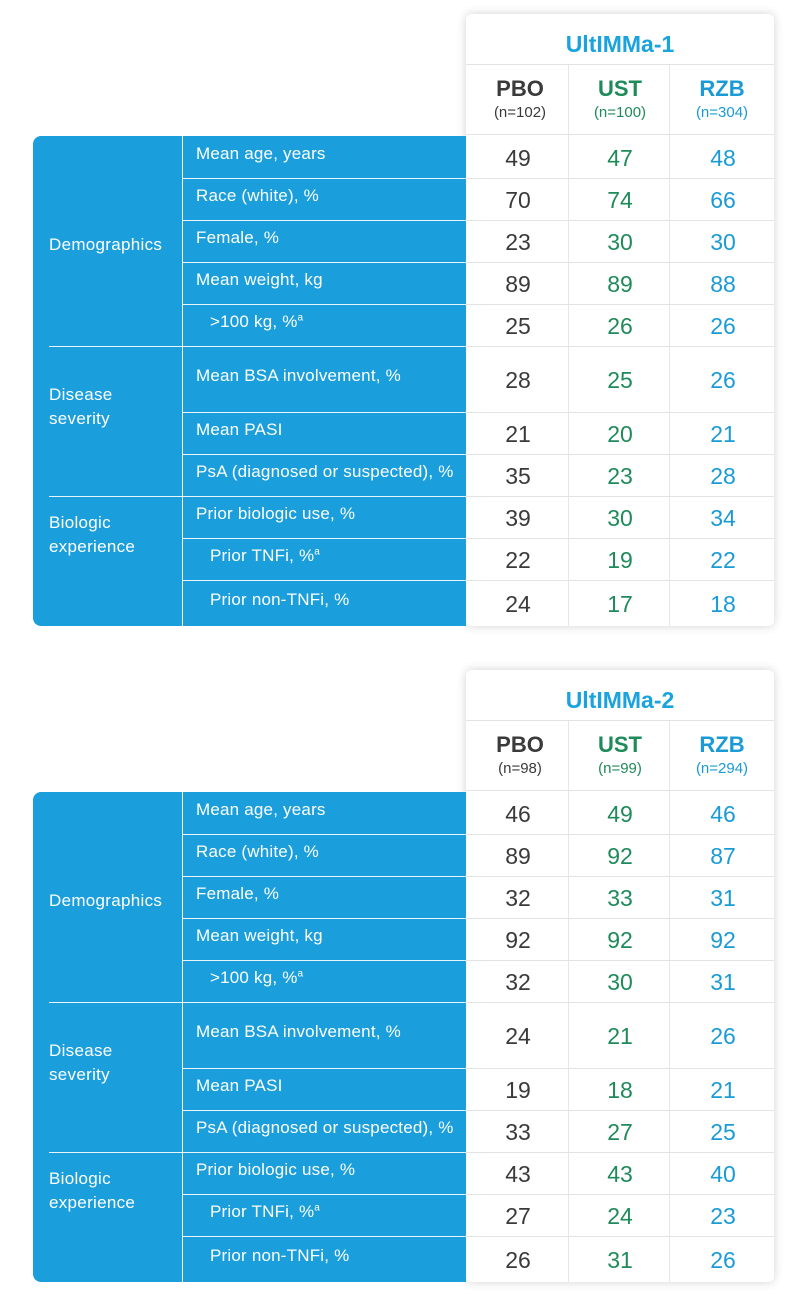  I want to click on row-label-text: Prior non-TNFi, %, so click(280, 1255).